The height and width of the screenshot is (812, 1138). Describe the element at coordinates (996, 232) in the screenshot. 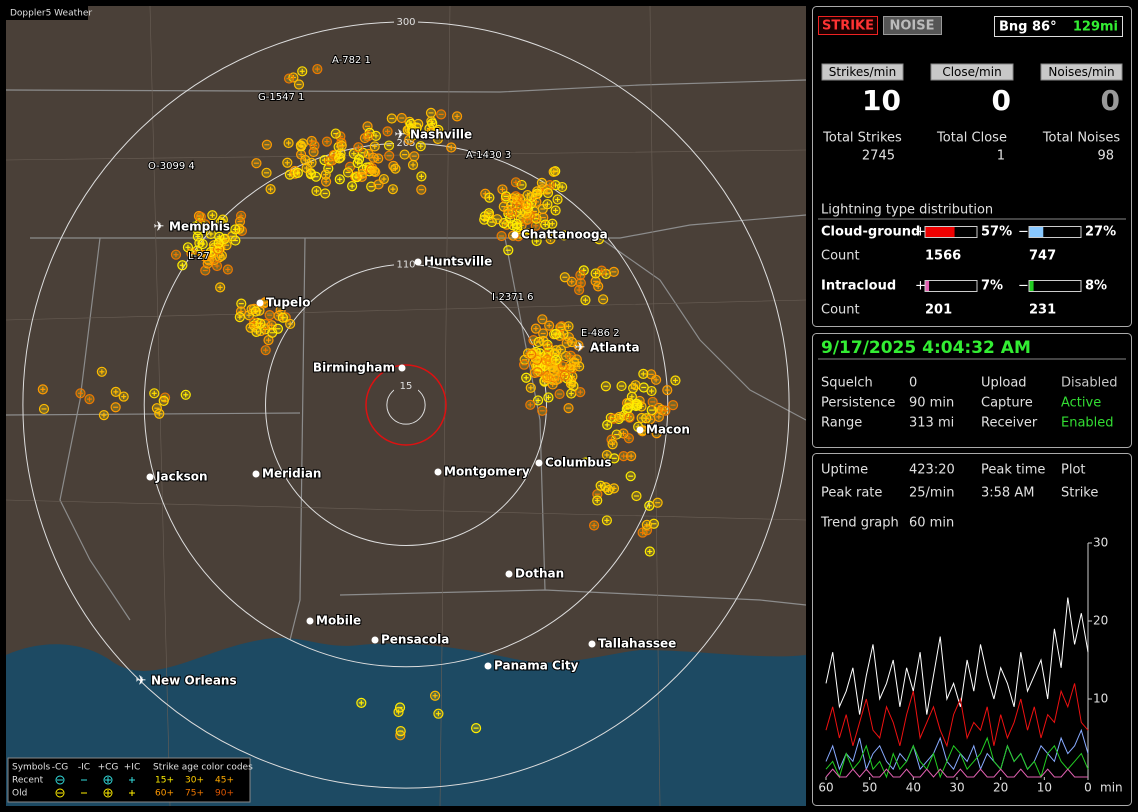

I see `percent-label: 57%` at that location.